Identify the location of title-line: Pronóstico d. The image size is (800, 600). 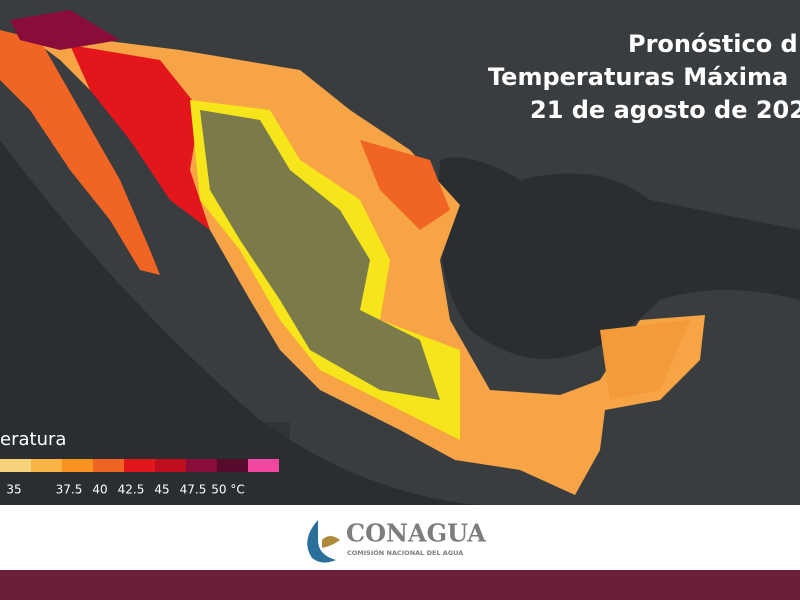
(713, 44).